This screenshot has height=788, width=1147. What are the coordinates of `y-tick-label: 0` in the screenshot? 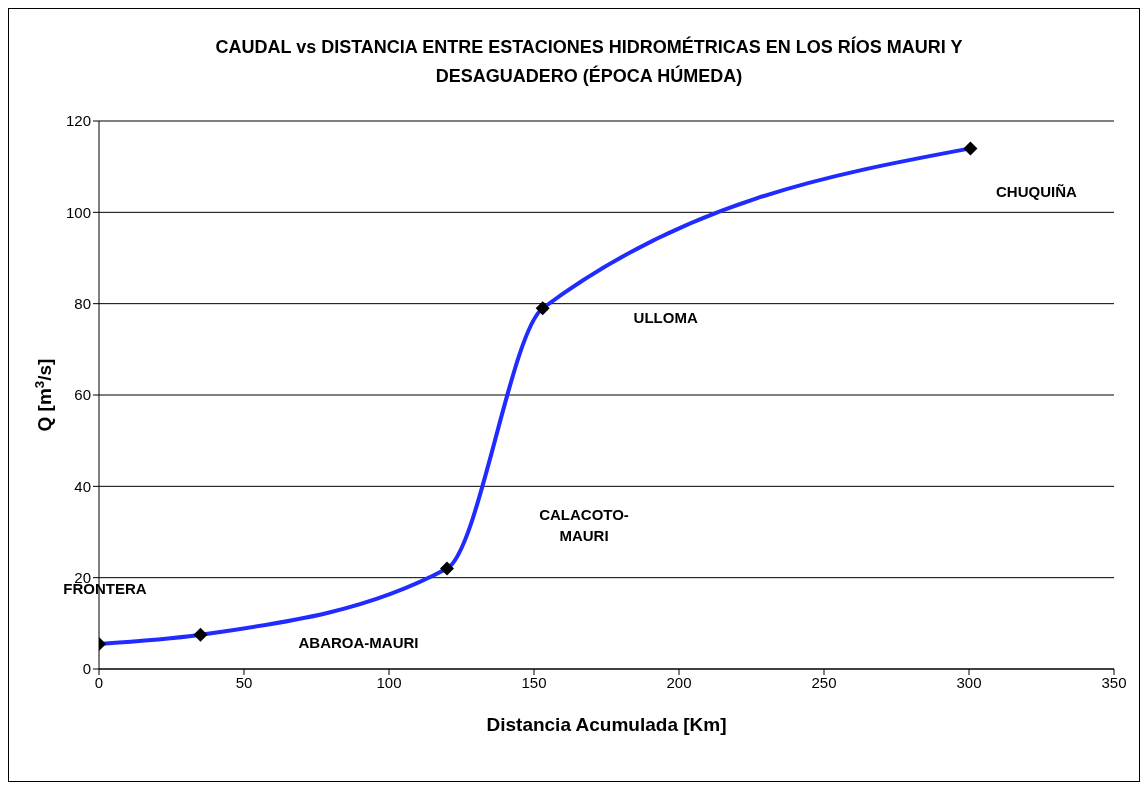 It's located at (86, 669).